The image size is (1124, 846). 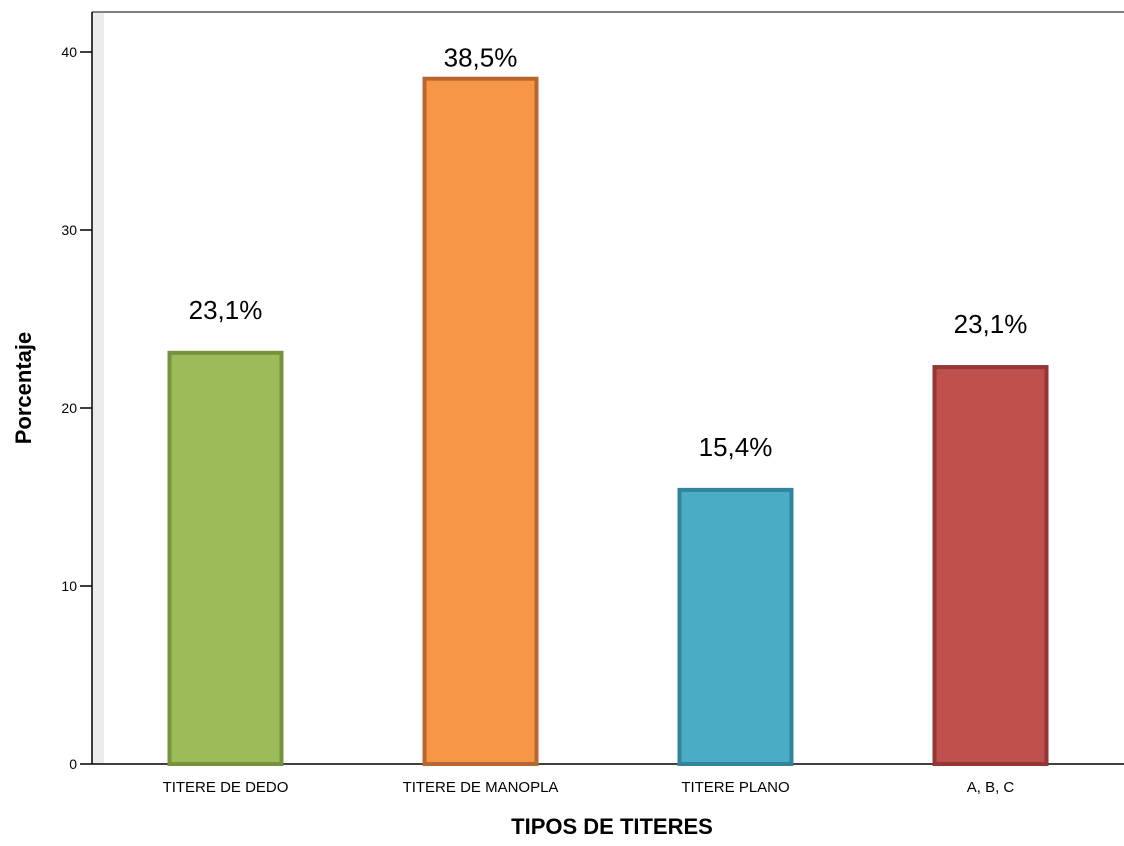 I want to click on y-axis-ticks: 0 10 20 30 40, so click(x=76, y=408).